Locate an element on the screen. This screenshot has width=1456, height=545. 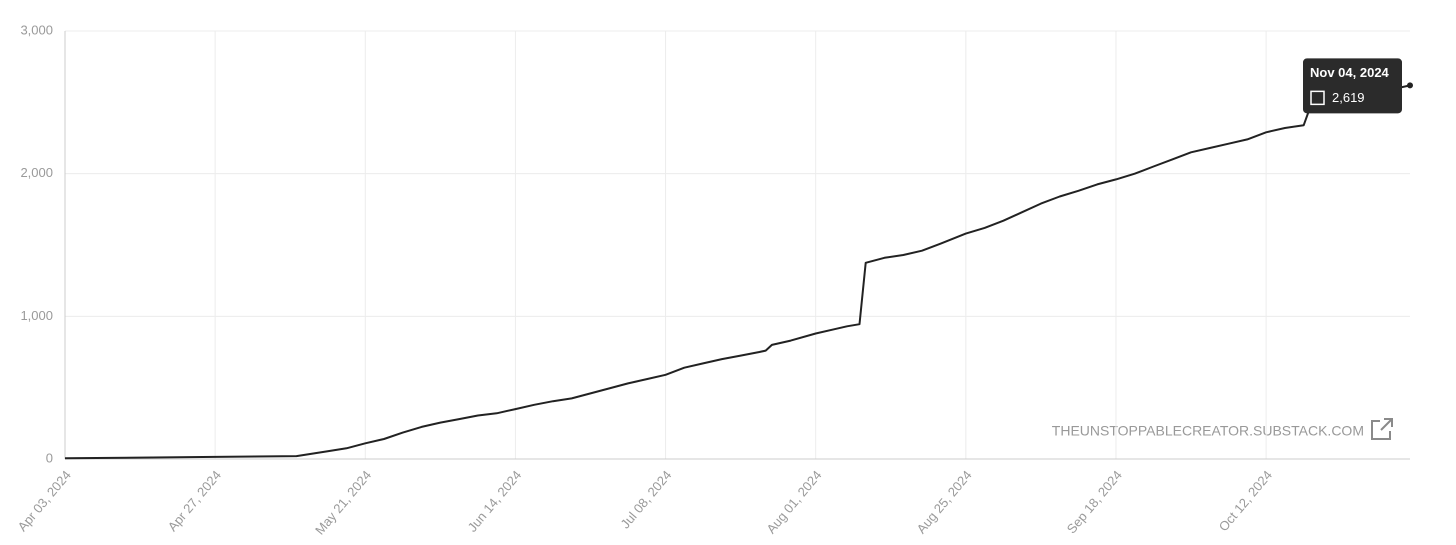
tooltip-box is located at coordinates (1352, 86).